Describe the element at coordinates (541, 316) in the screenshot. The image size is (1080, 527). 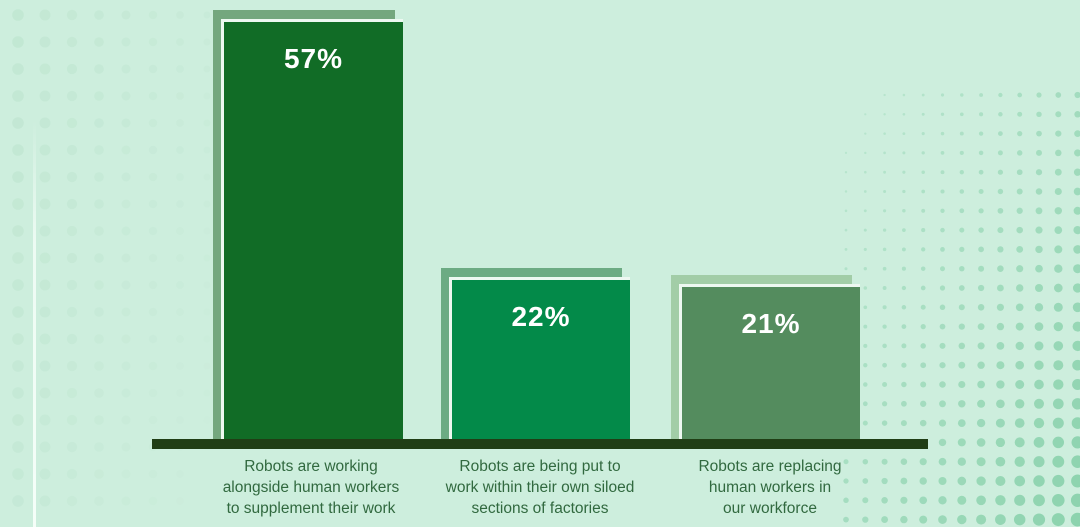
I see `bar-value-label: 22%` at that location.